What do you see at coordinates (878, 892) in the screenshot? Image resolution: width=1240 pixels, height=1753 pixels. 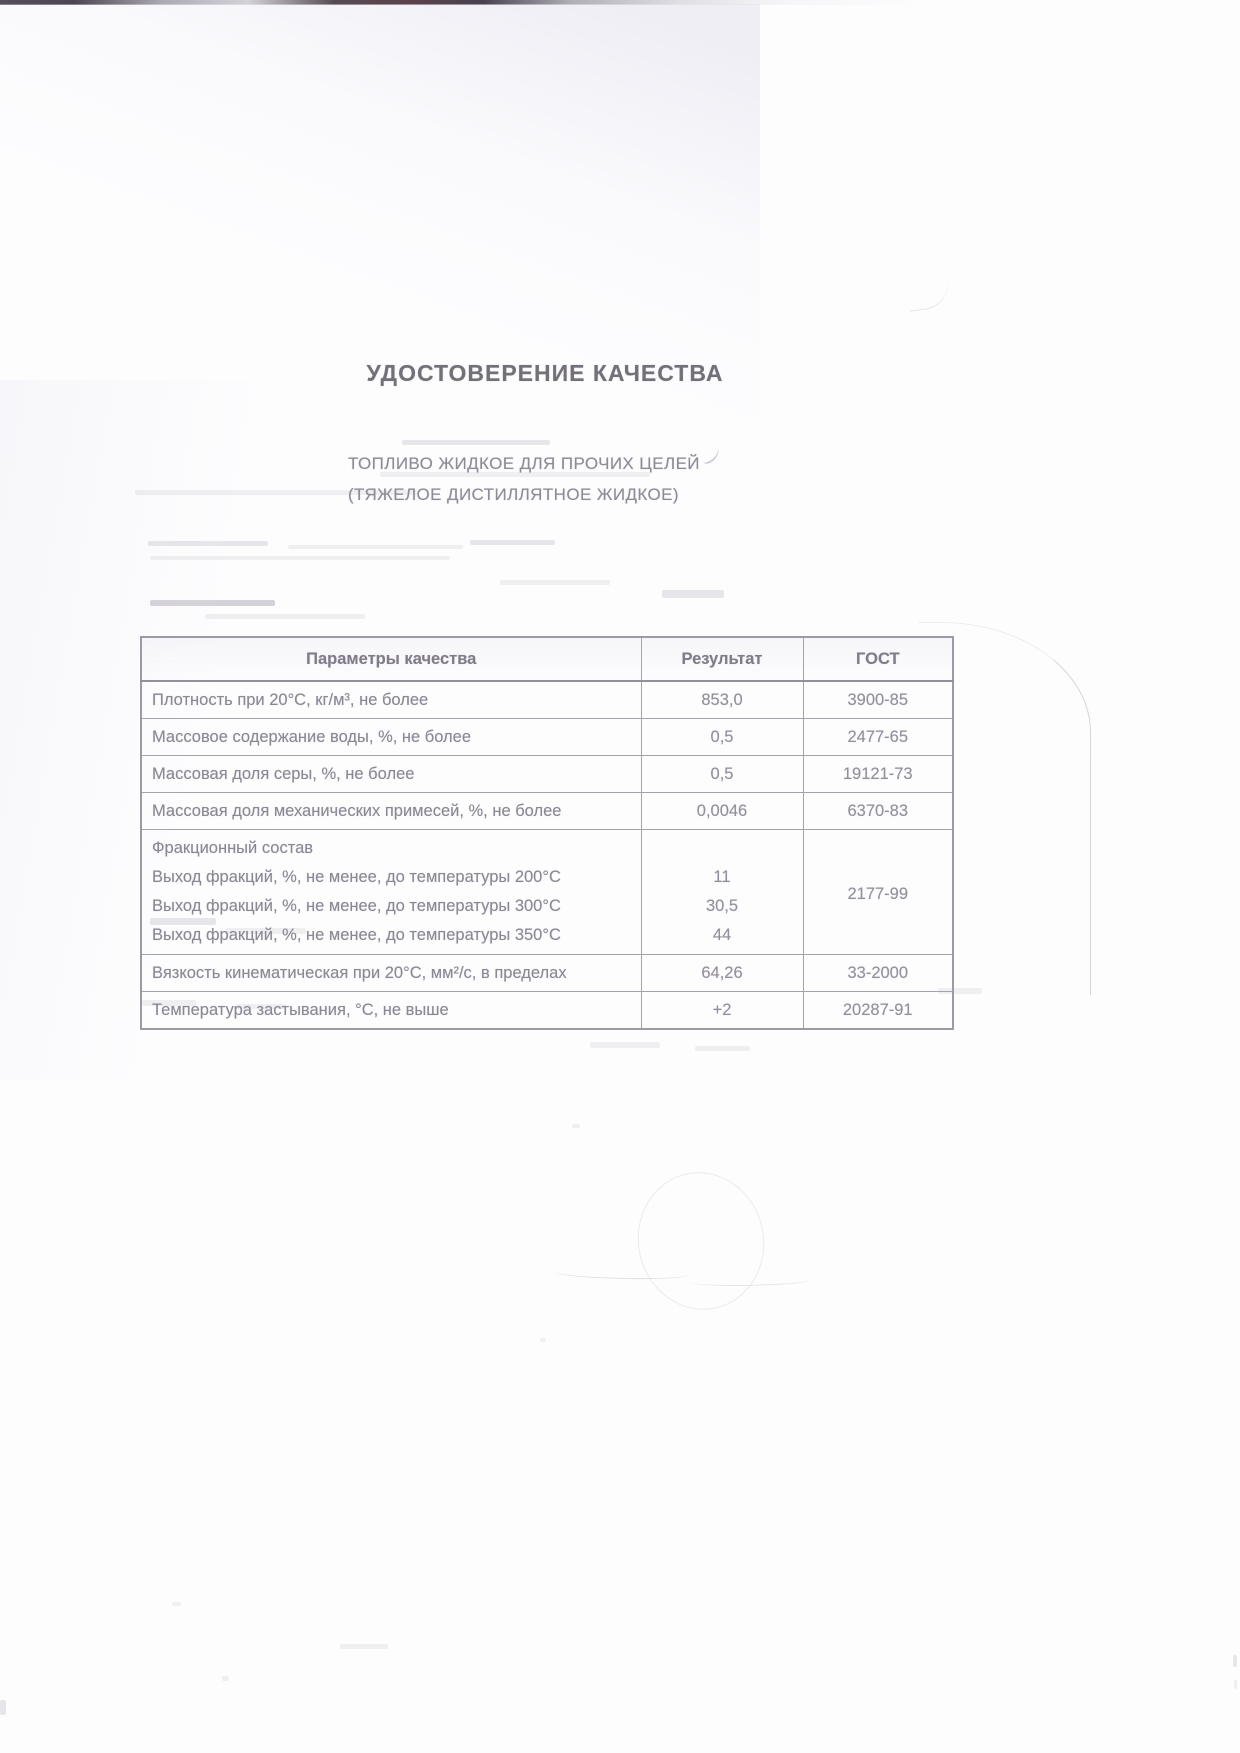 I see `cell-gost-group: 2177-99` at bounding box center [878, 892].